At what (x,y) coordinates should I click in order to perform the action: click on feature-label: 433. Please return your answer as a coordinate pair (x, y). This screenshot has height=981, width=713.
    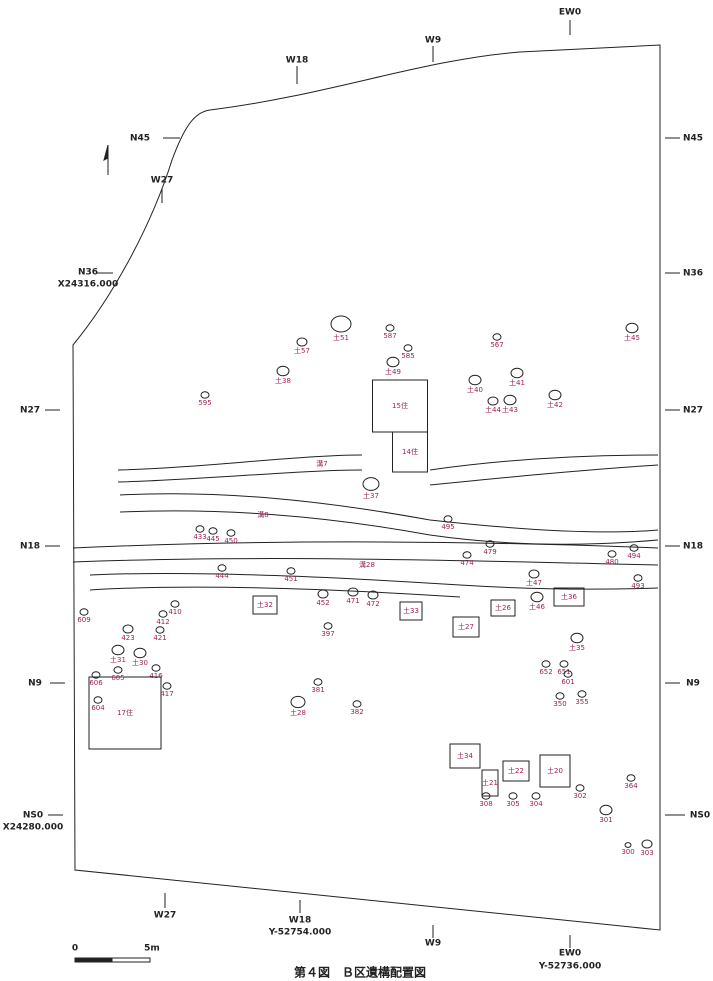
    Looking at the image, I should click on (199, 537).